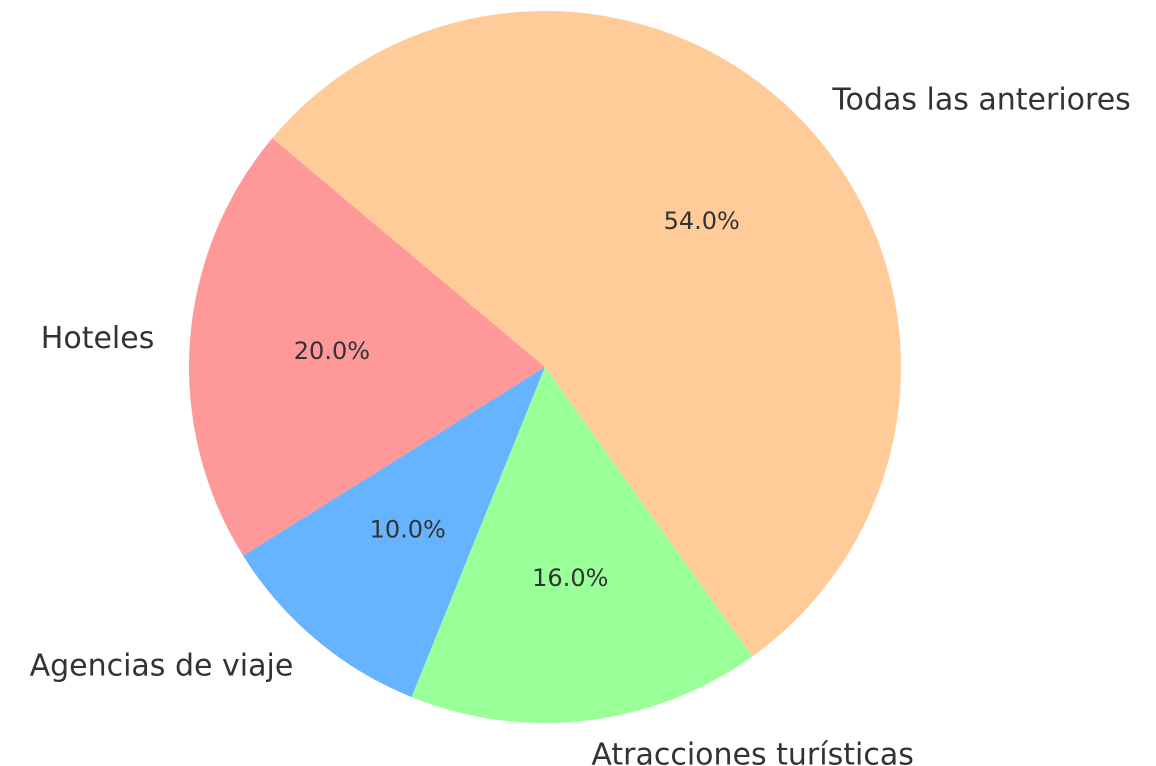 This screenshot has width=1156, height=766. What do you see at coordinates (980, 99) in the screenshot?
I see `slice-label: Todas las anteriores` at bounding box center [980, 99].